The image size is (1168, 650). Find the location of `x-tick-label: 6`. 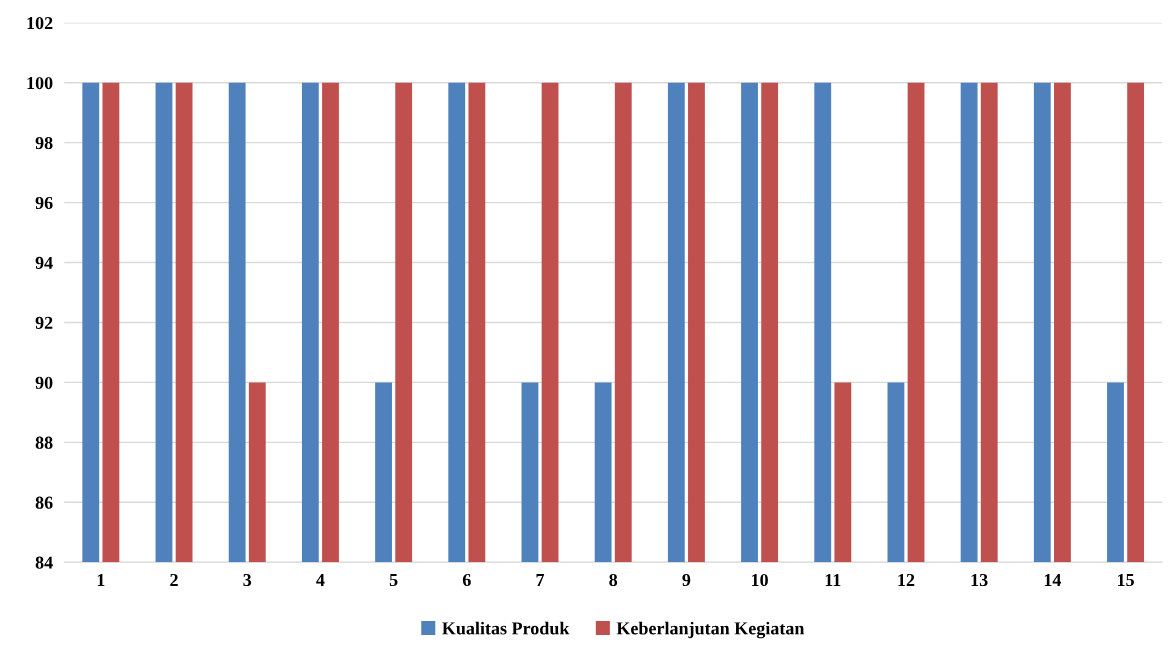

x-tick-label: 6 is located at coordinates (466, 580).